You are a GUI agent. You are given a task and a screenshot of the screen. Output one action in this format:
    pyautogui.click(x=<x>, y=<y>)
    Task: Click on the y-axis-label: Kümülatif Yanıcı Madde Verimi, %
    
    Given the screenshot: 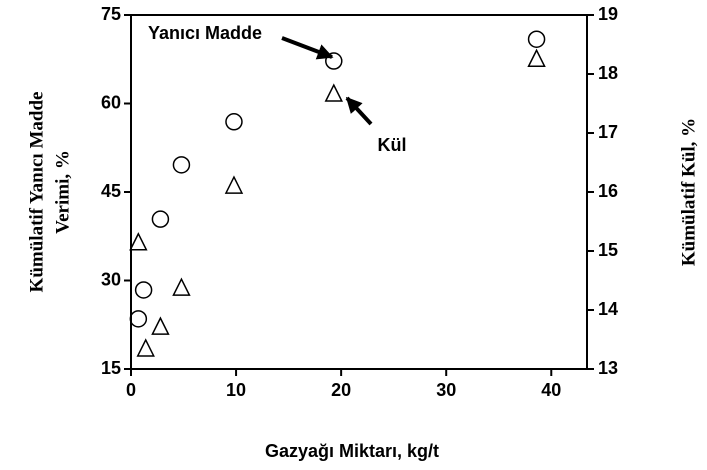 What is the action you would take?
    pyautogui.click(x=49, y=192)
    